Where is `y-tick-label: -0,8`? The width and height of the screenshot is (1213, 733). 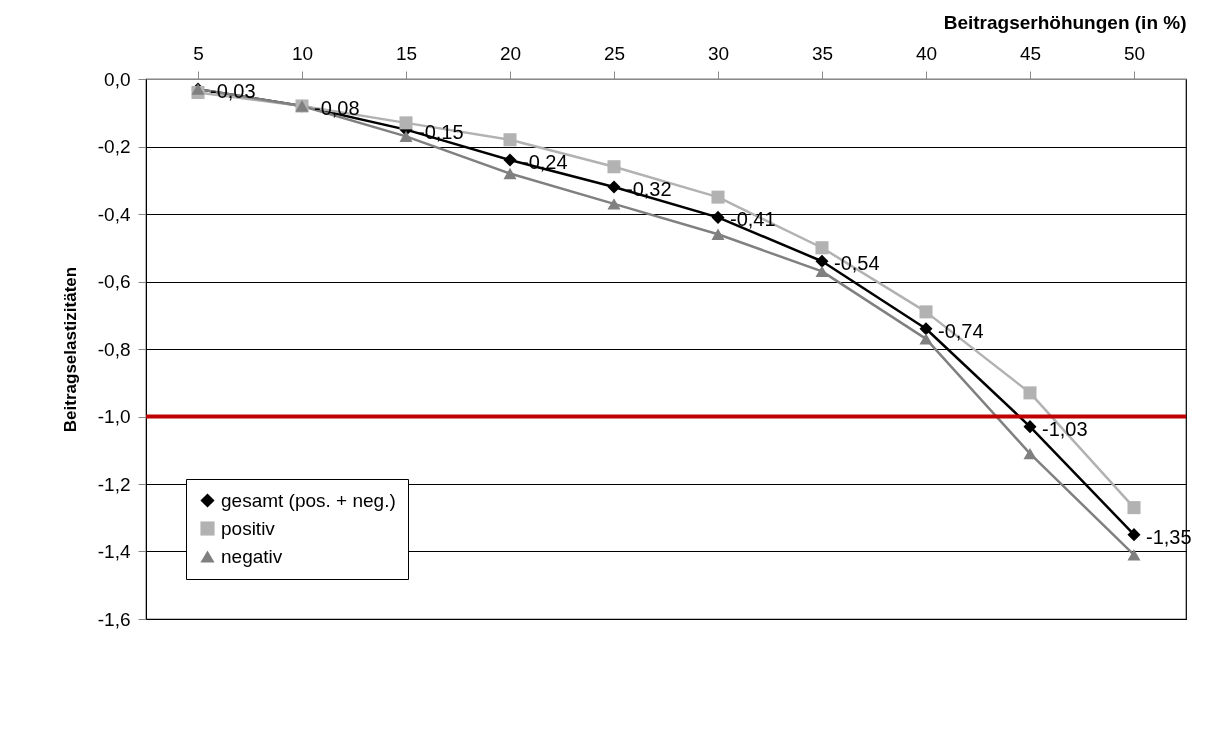
y-tick-label: -0,8 is located at coordinates (114, 349).